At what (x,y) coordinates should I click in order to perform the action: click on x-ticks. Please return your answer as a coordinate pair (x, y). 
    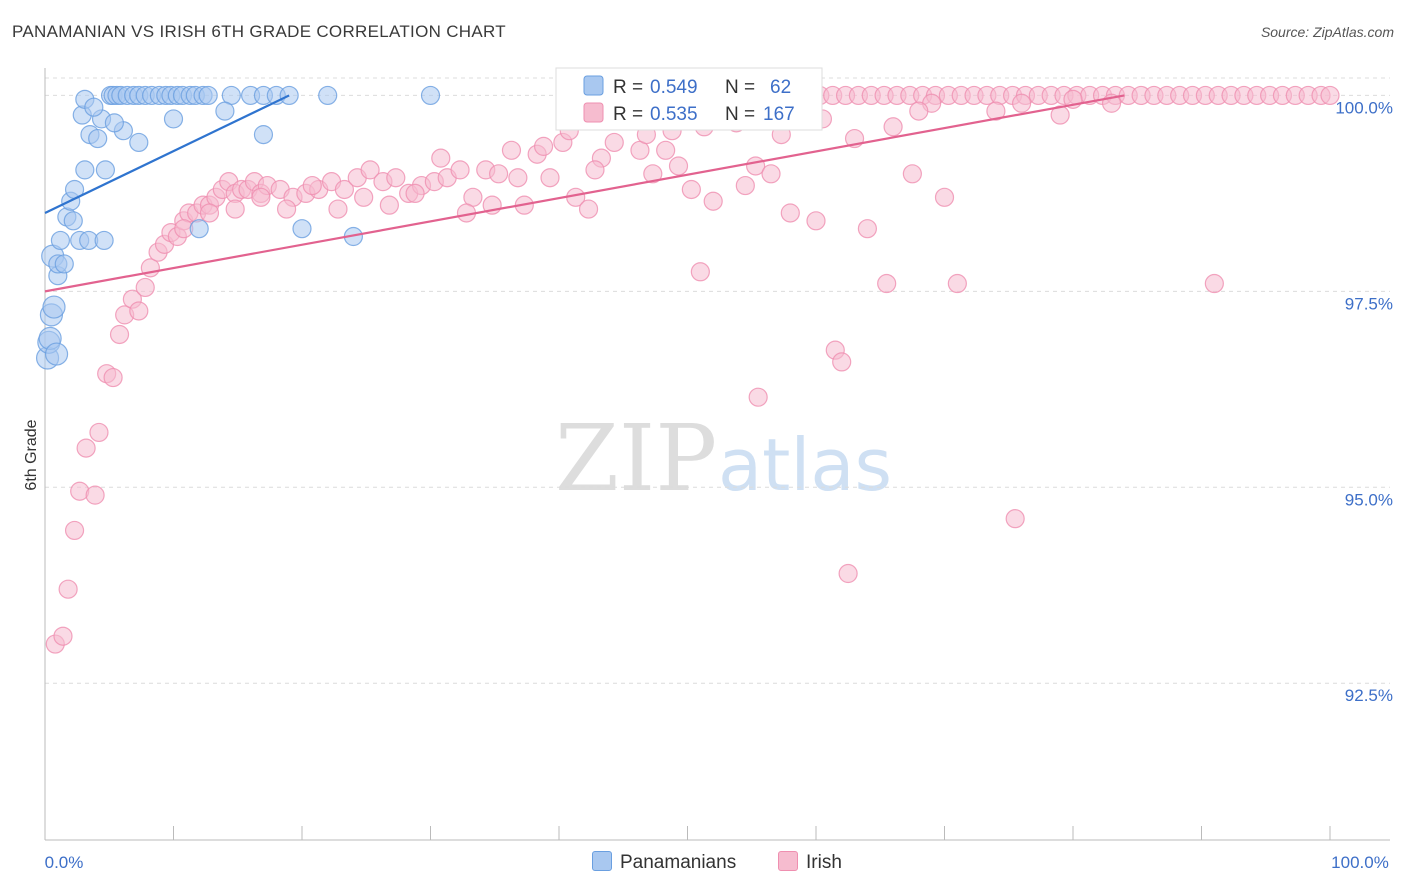
    Looking at the image, I should click on (687, 833).